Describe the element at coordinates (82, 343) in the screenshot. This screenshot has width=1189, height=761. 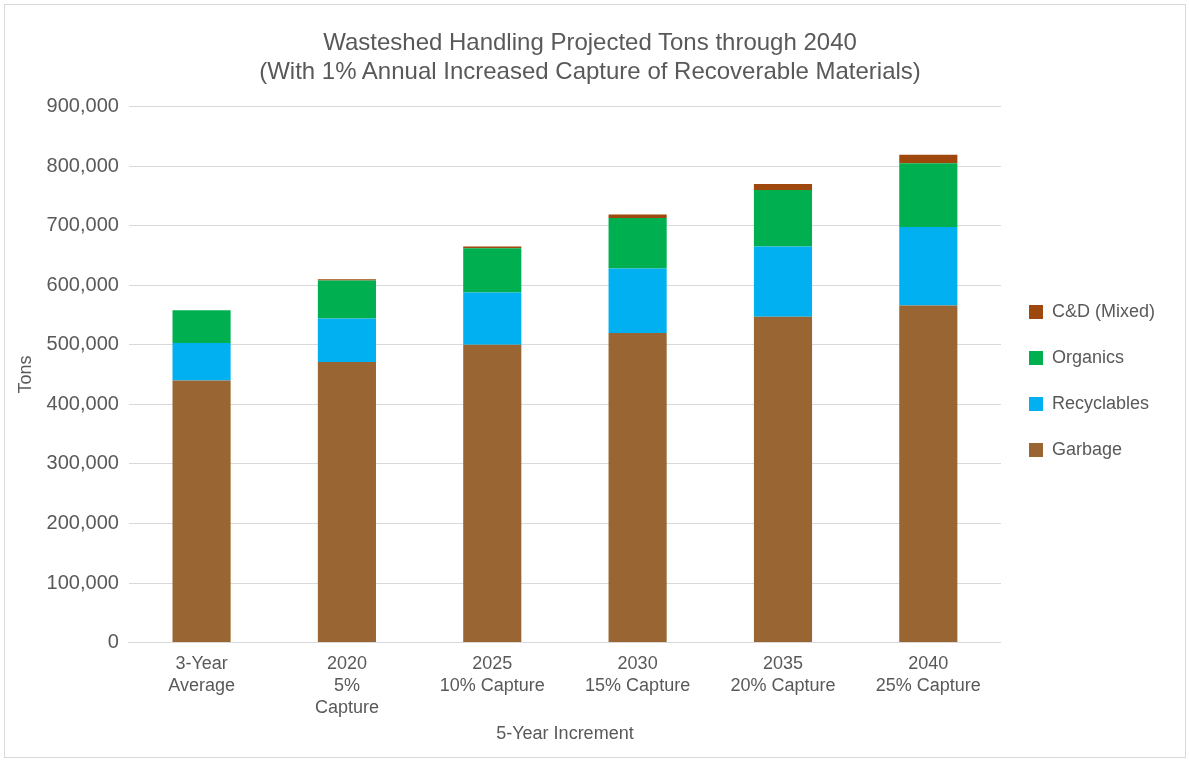
I see `y-tick-label: 500,000` at that location.